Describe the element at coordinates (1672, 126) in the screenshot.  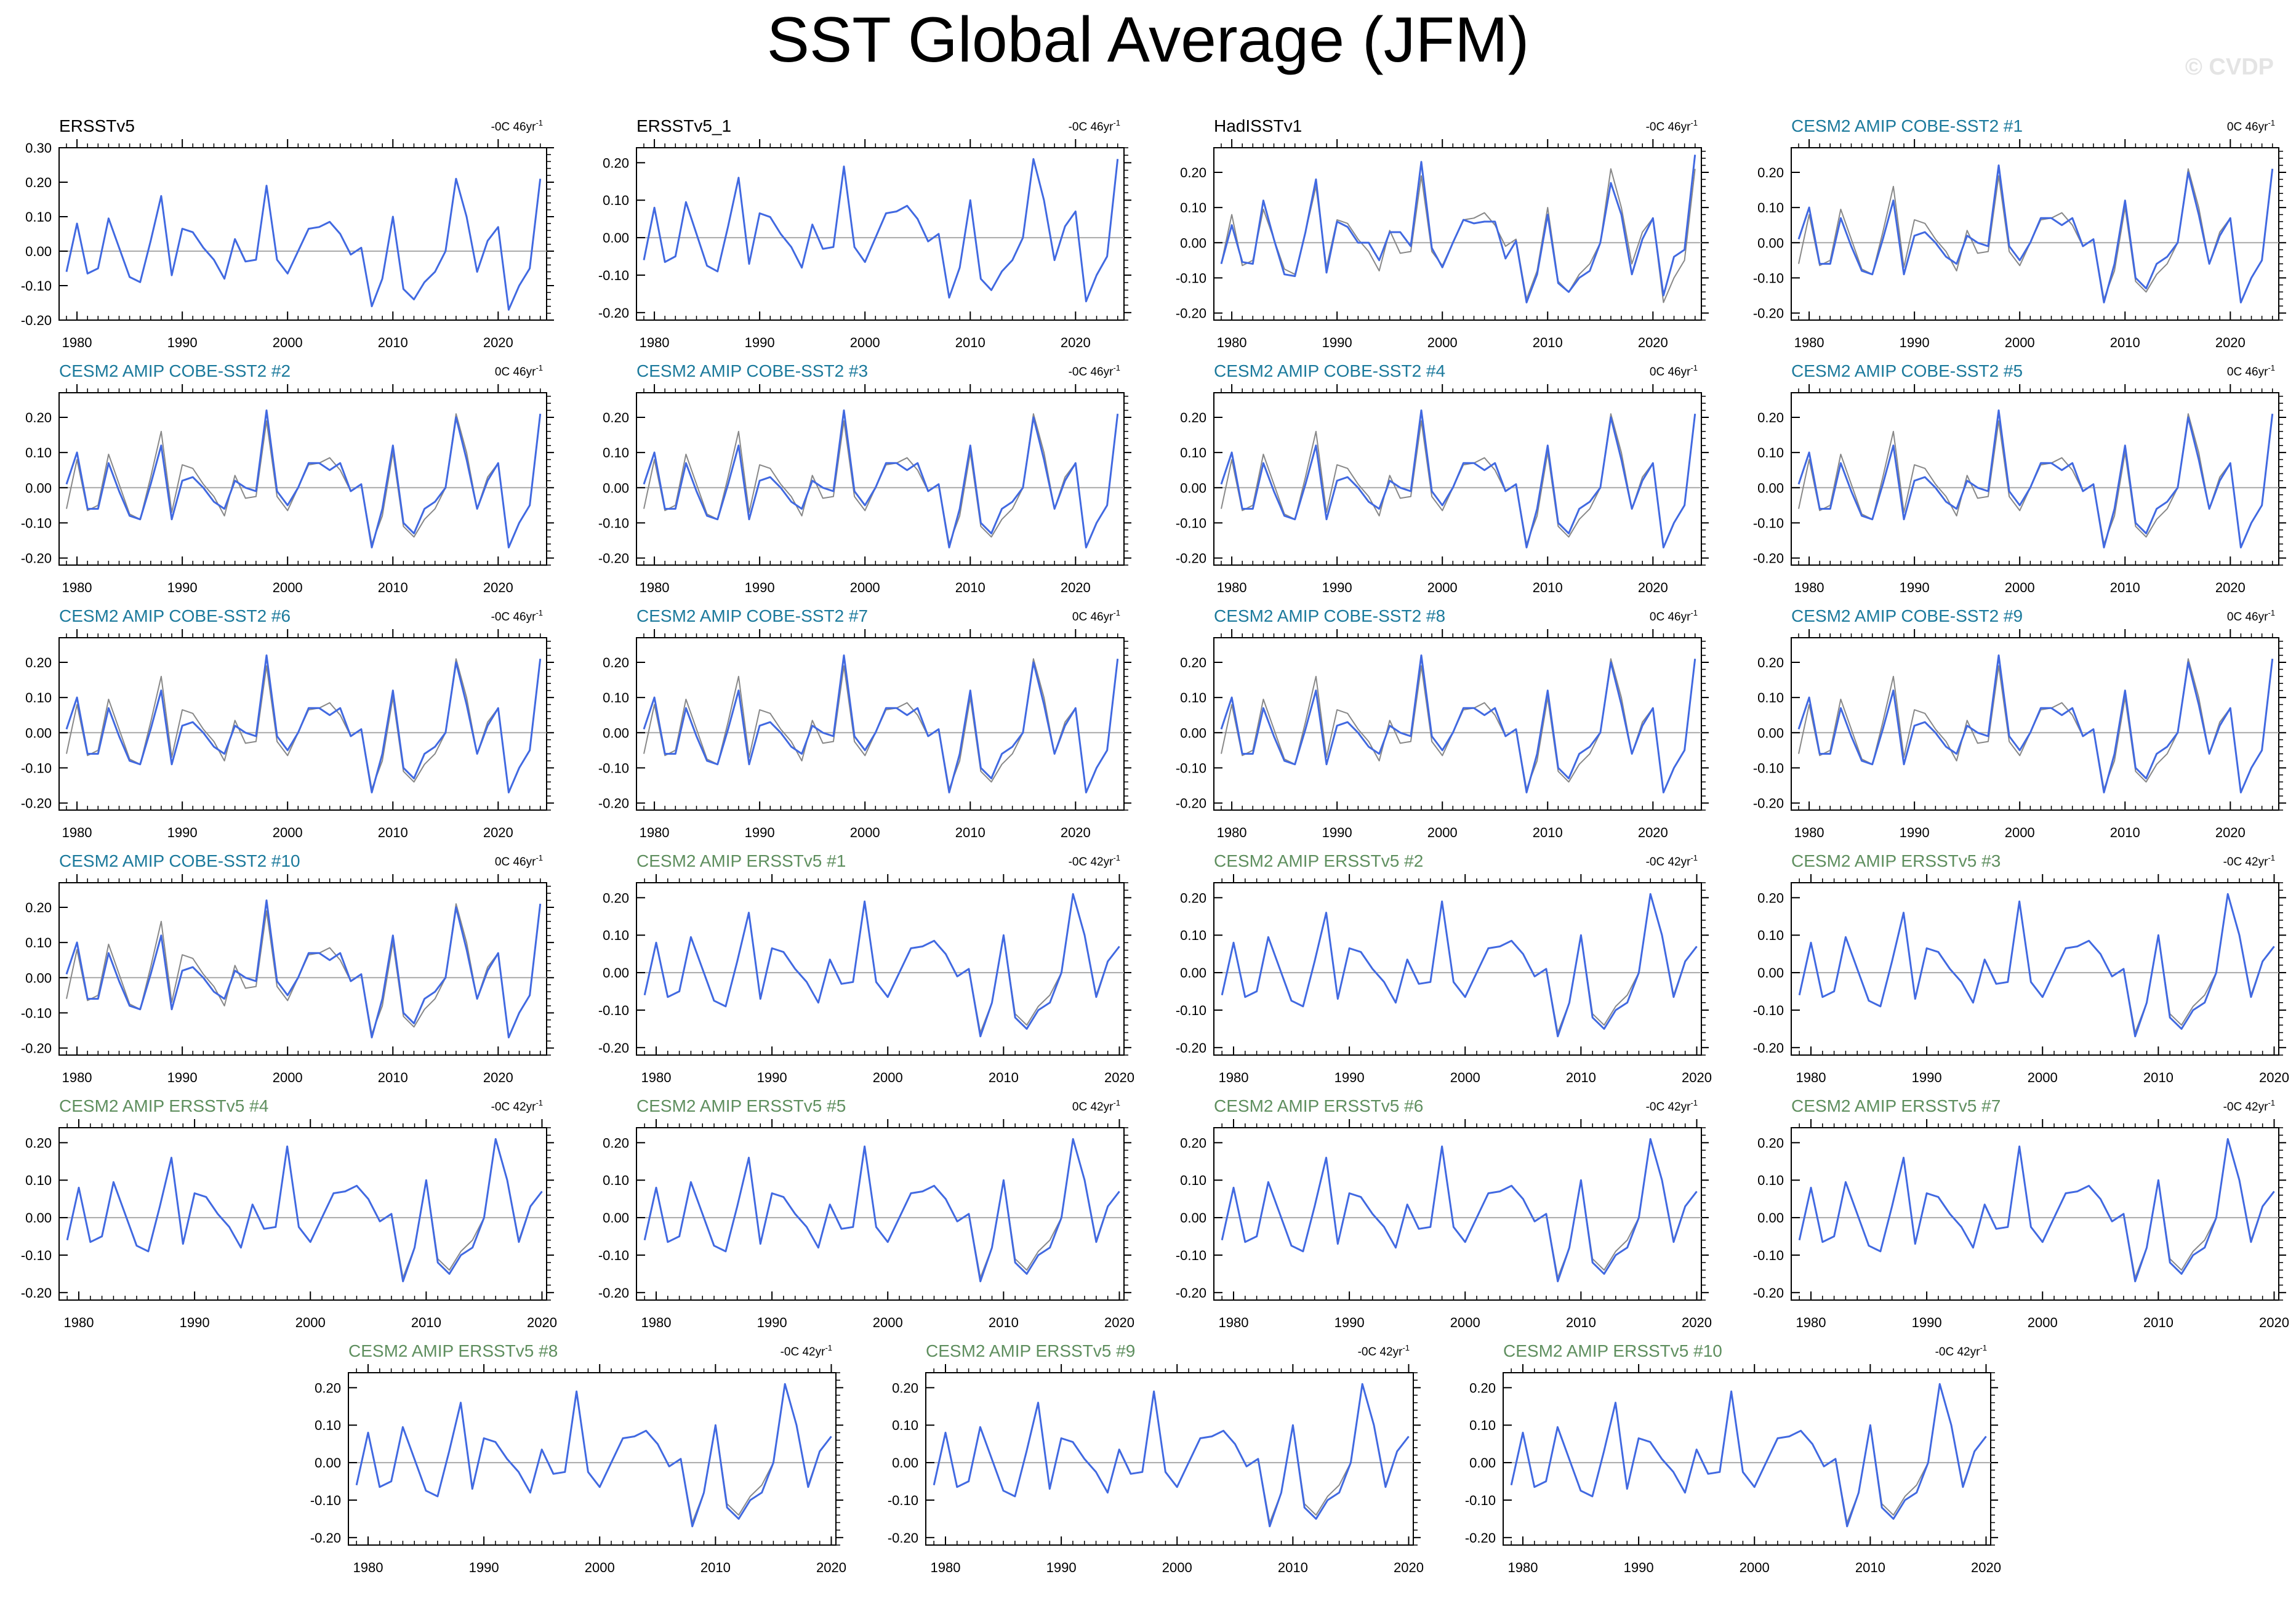
I see `trend-label: -0C 46yr-1` at that location.